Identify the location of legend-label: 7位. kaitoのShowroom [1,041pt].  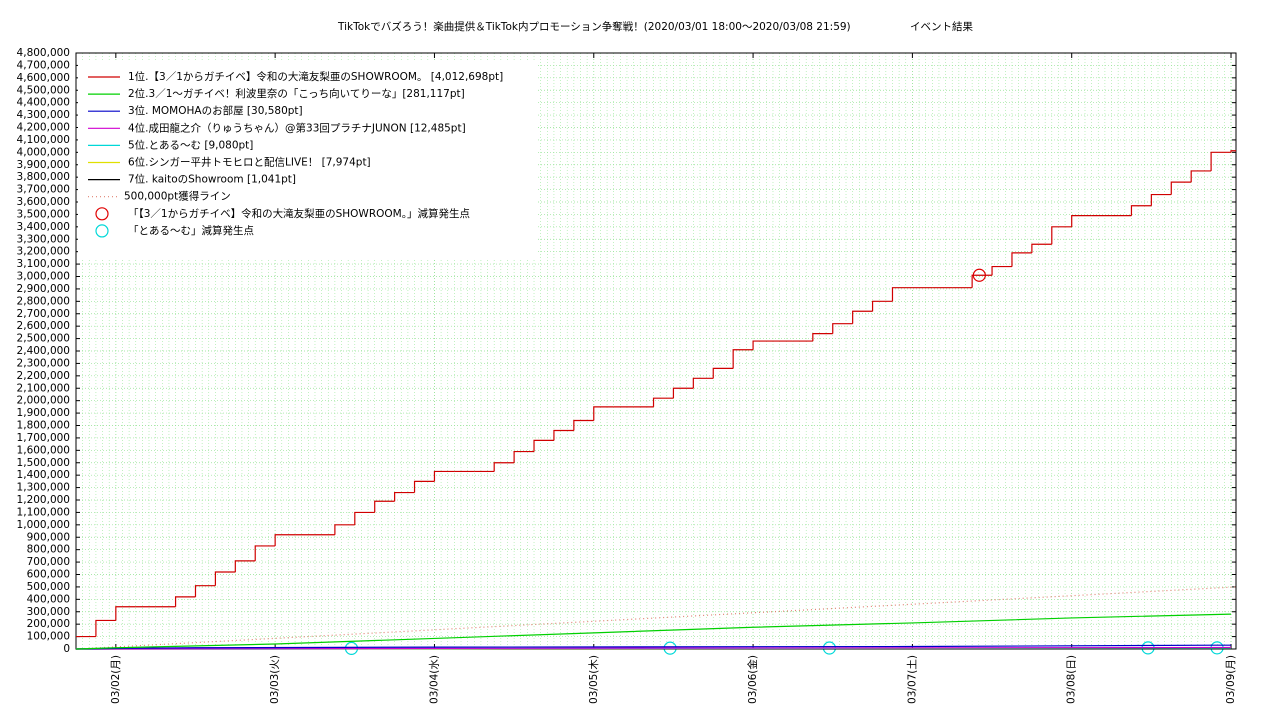
(212, 179).